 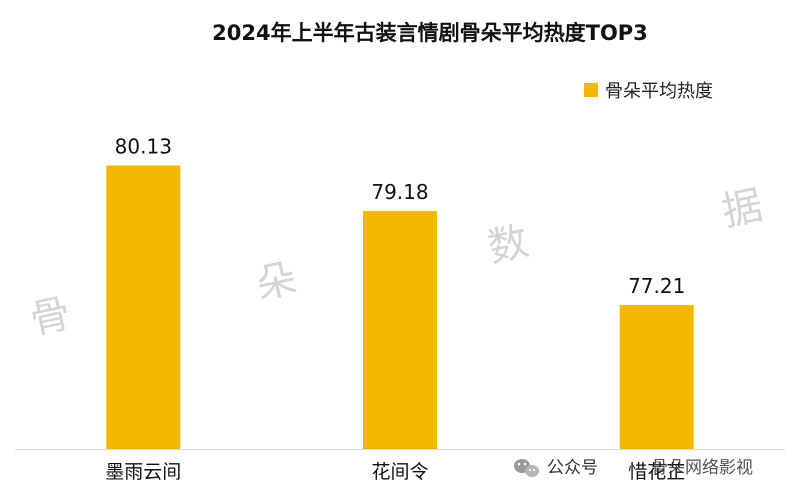 I want to click on category-label: 墨雨云间, so click(x=143, y=472).